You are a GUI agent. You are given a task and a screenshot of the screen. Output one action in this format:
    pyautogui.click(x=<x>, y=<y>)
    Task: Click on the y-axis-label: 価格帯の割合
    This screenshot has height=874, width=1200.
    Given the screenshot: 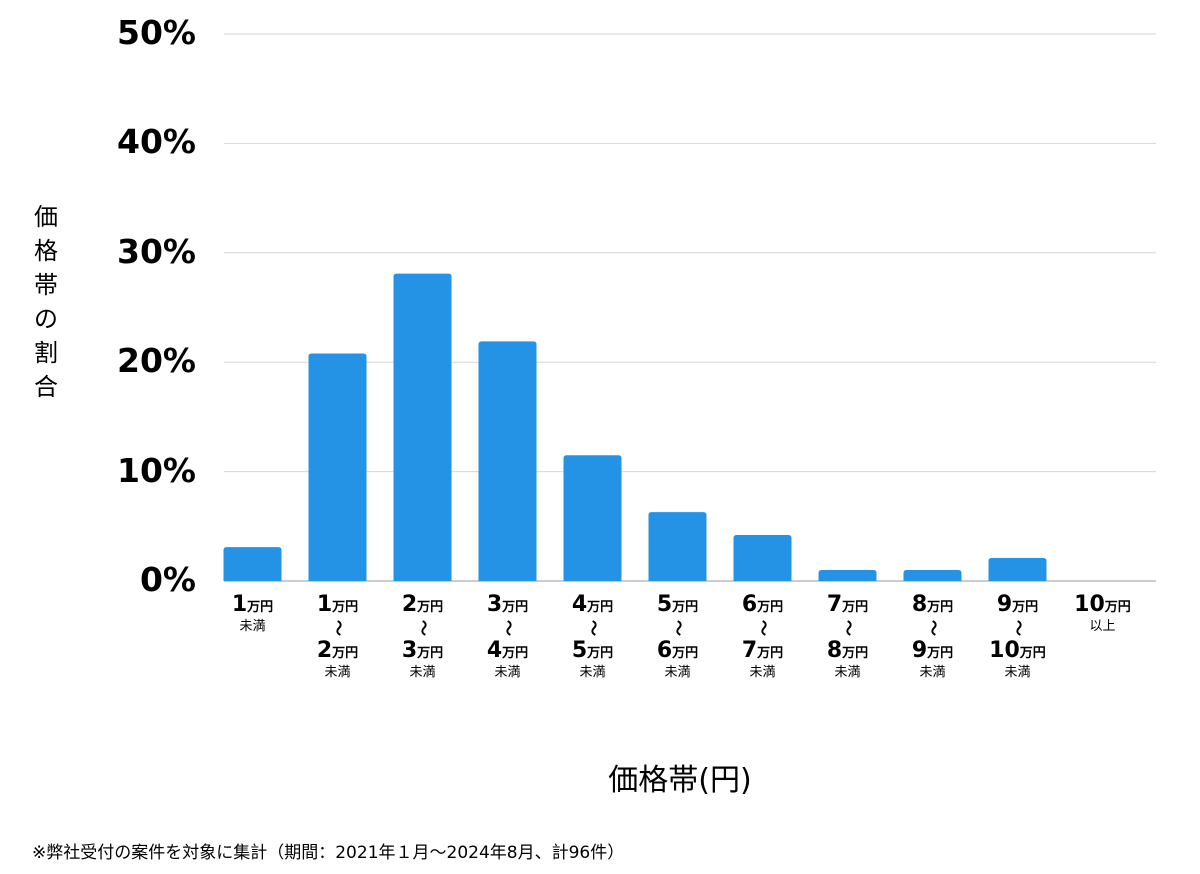 What is the action you would take?
    pyautogui.click(x=46, y=302)
    